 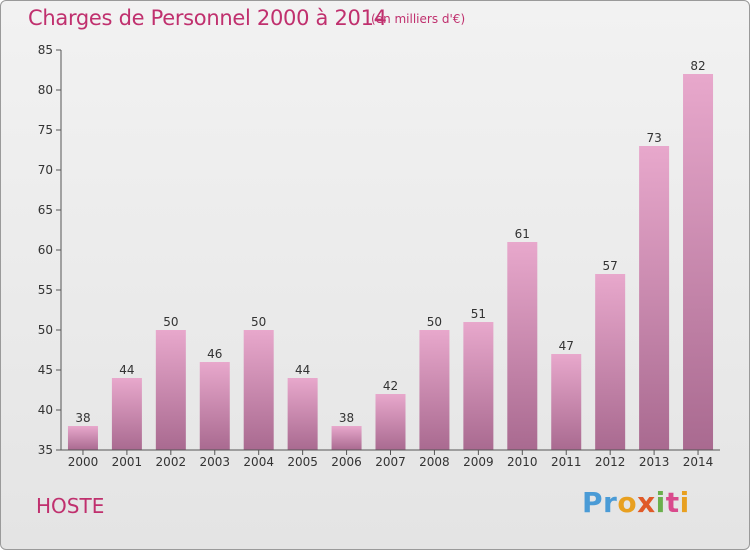 I want to click on bar-value-label: 73, so click(x=653, y=138).